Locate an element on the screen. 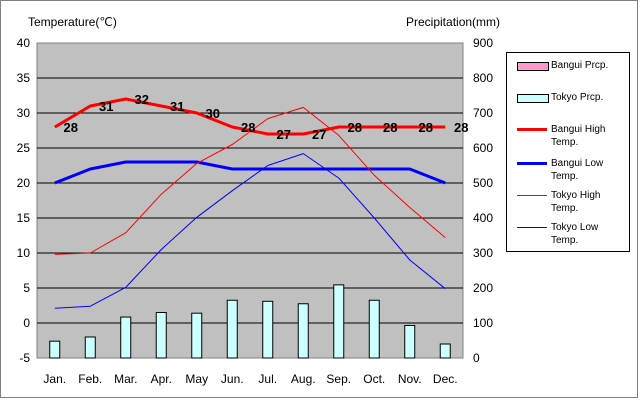 The height and width of the screenshot is (400, 640). legend-label-bangui-high: Bangui High Temp. is located at coordinates (578, 136).